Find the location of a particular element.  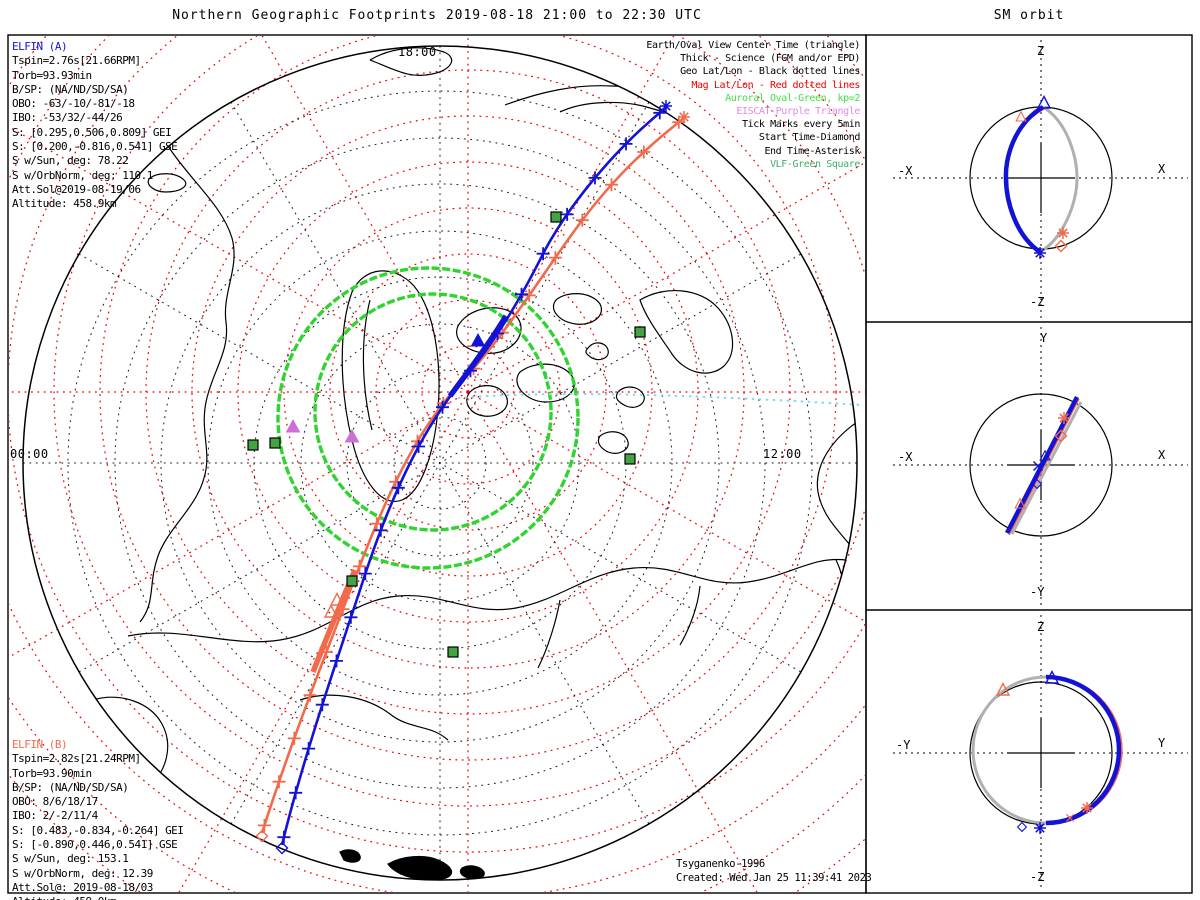

mlt-label-06: 06:00 is located at coordinates (417, 871).